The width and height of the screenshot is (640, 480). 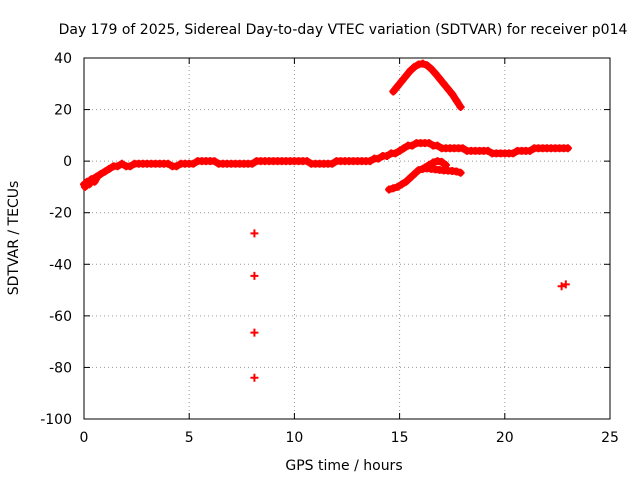 I want to click on y-tick-label: 0, so click(x=67, y=162).